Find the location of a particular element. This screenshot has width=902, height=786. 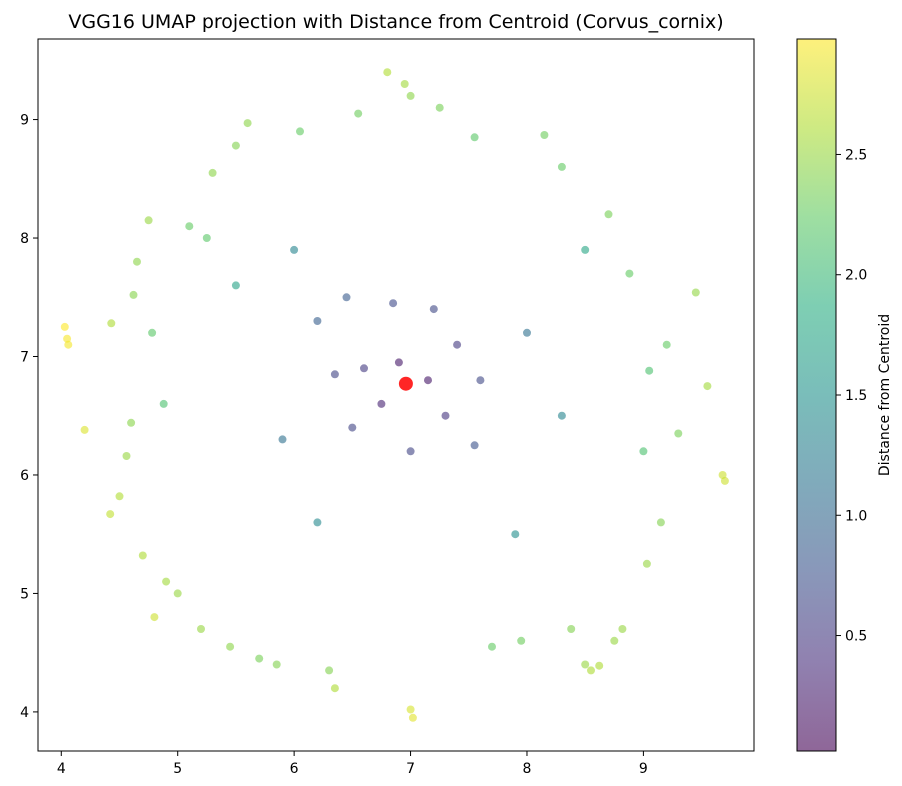

y-tick-label: 9 is located at coordinates (24, 121).